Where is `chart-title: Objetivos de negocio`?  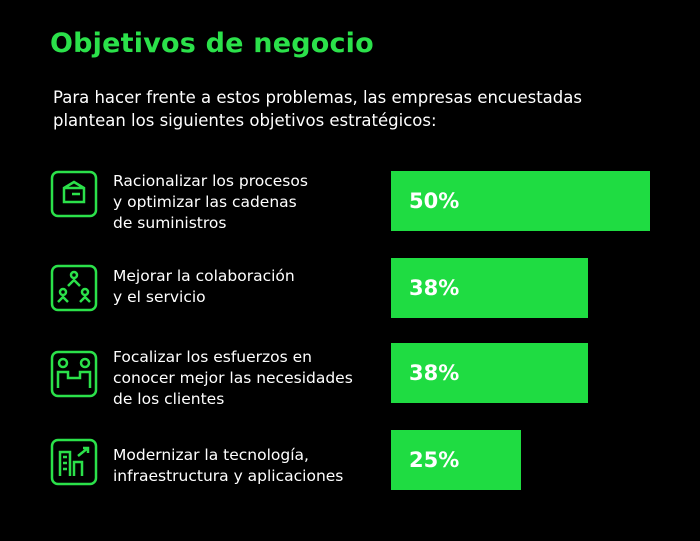 chart-title: Objetivos de negocio is located at coordinates (212, 43).